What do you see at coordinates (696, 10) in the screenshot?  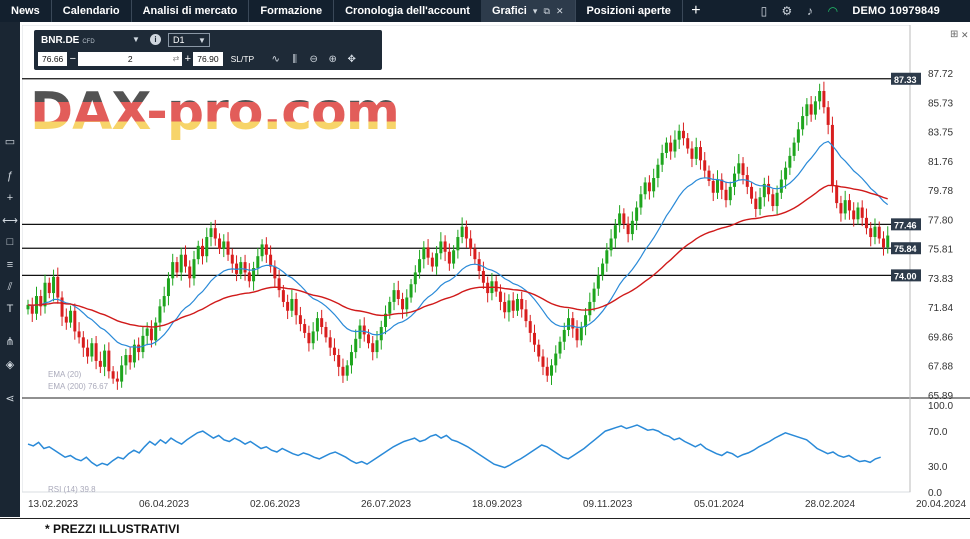 I see `add-tab-button: +` at bounding box center [696, 10].